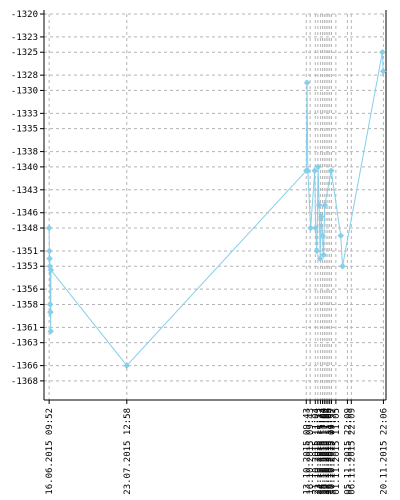 The width and height of the screenshot is (400, 500). What do you see at coordinates (50, 451) in the screenshot?
I see `x-tick-label: 16.06.2015 09:52` at bounding box center [50, 451].